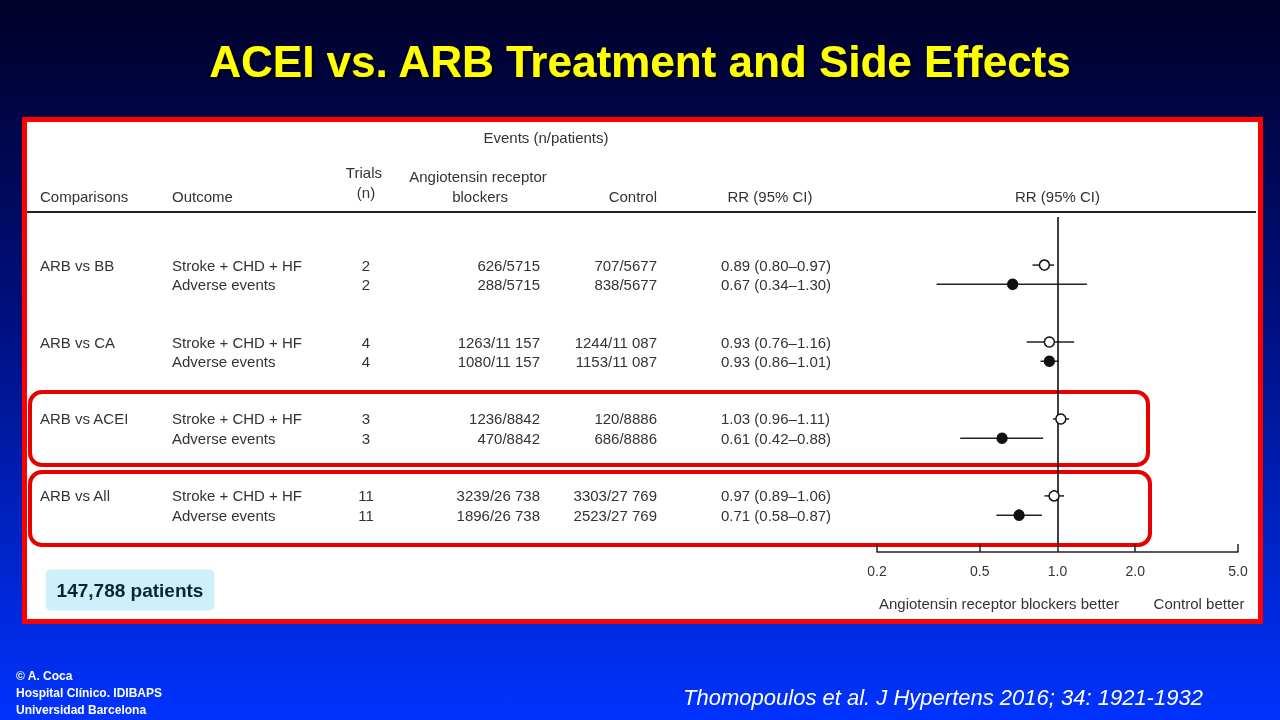  I want to click on text: Control, so click(632, 196).